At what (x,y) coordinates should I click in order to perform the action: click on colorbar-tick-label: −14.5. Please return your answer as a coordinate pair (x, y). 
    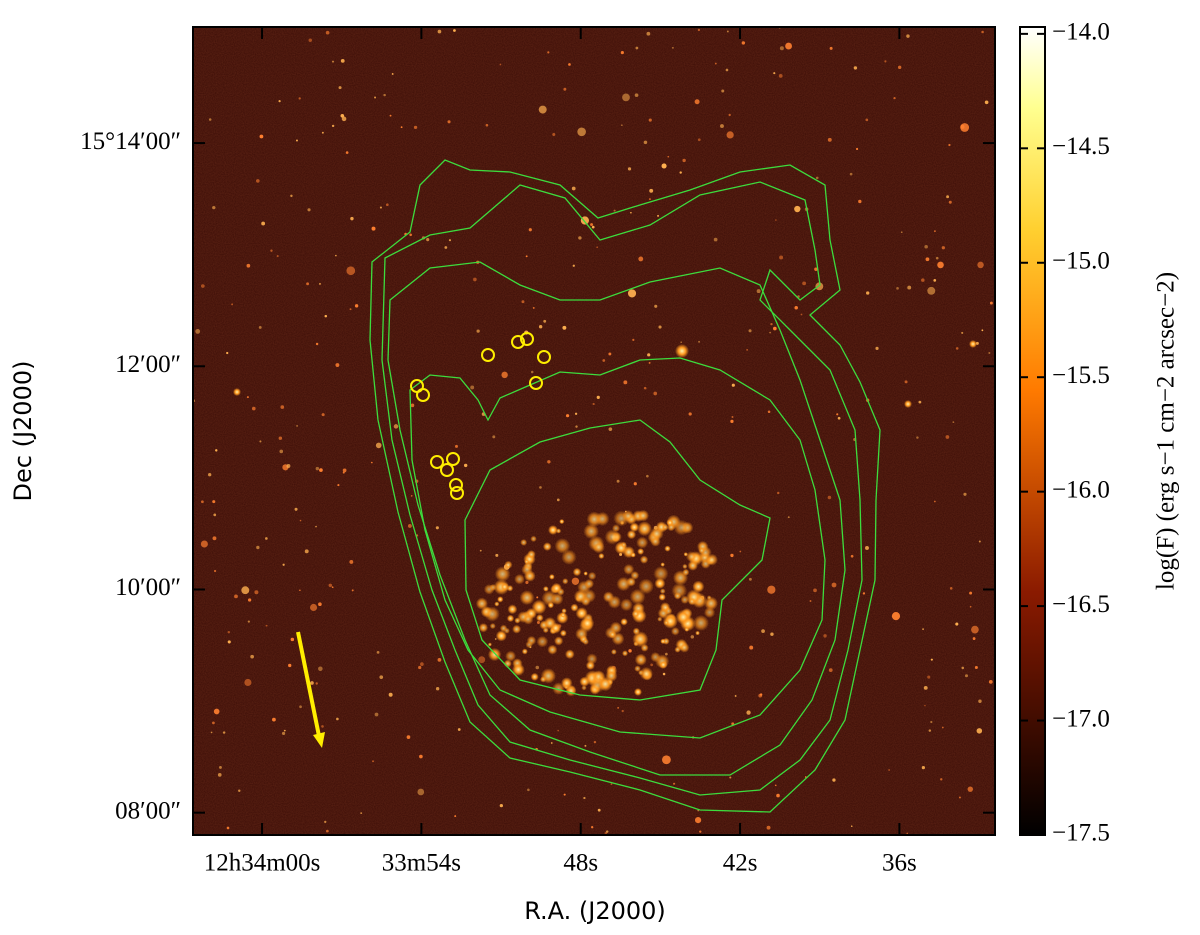
    Looking at the image, I should click on (1081, 146).